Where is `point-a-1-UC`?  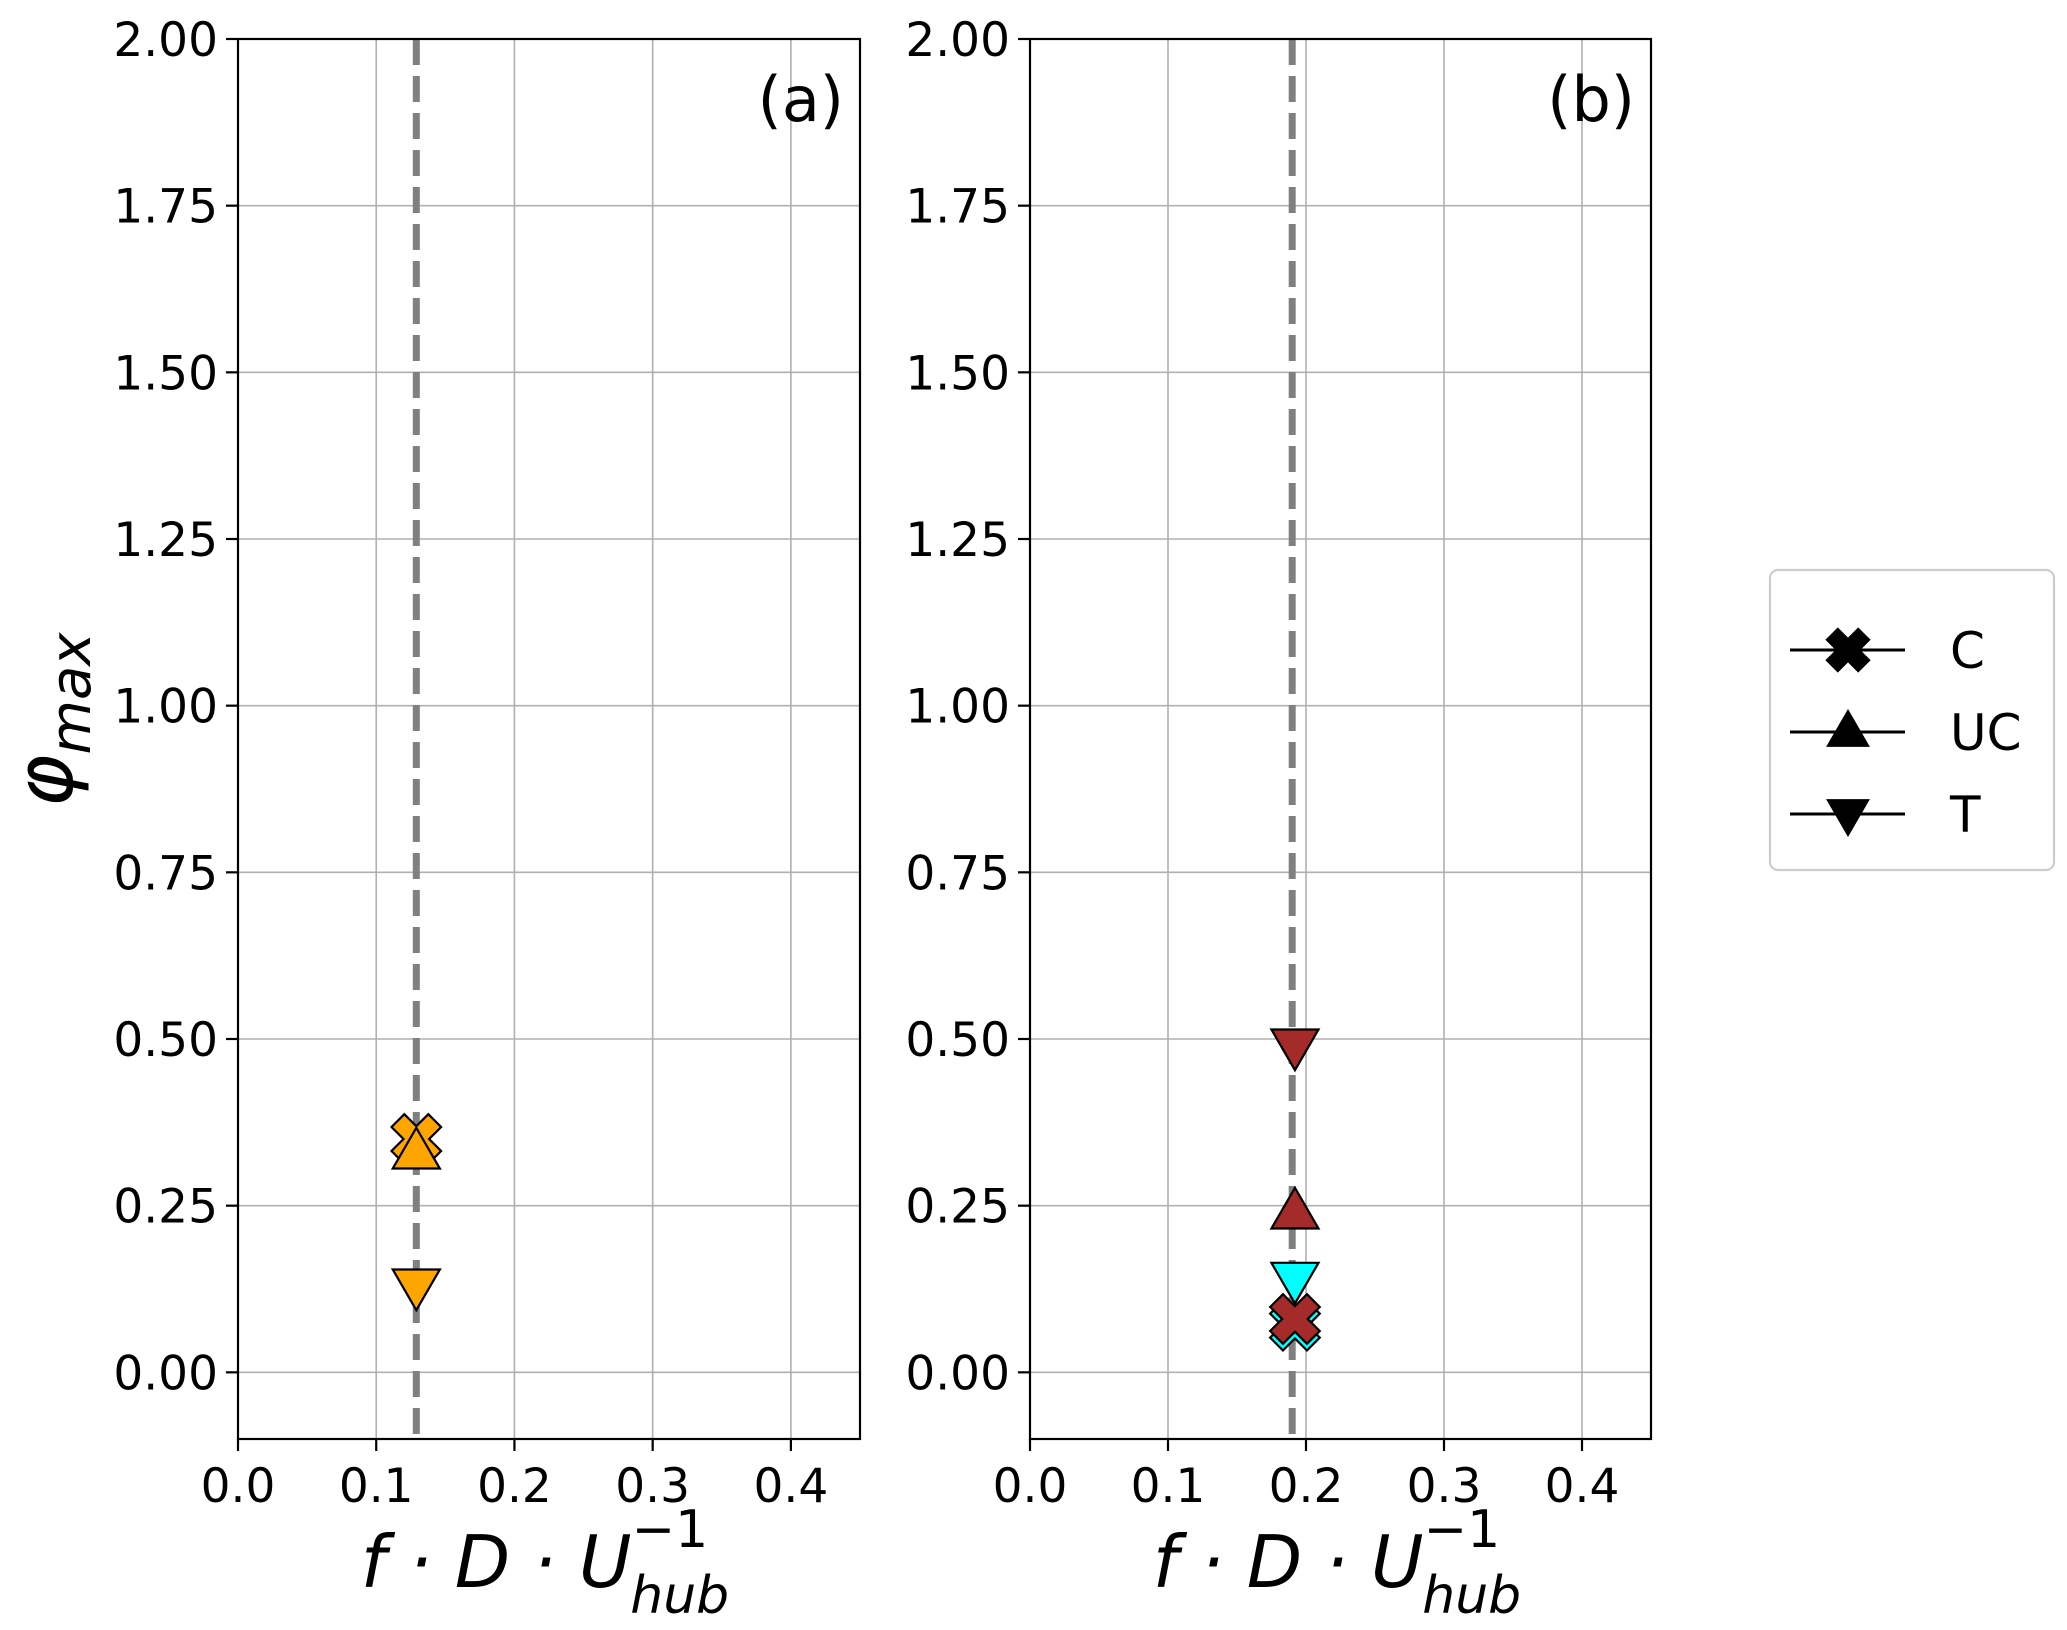
point-a-1-UC is located at coordinates (416, 1147).